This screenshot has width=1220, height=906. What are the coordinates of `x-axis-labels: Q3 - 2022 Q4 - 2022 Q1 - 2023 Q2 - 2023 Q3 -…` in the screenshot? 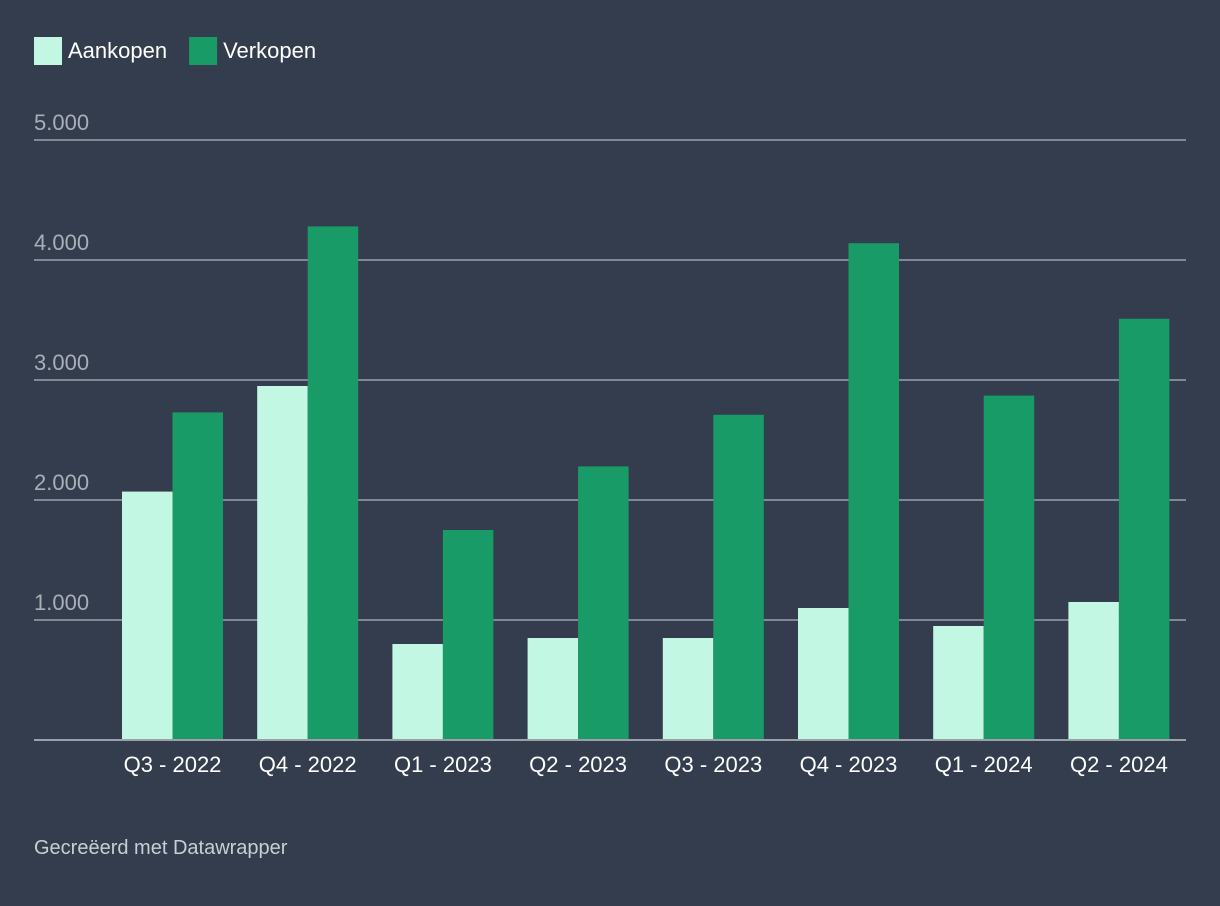 It's located at (646, 764).